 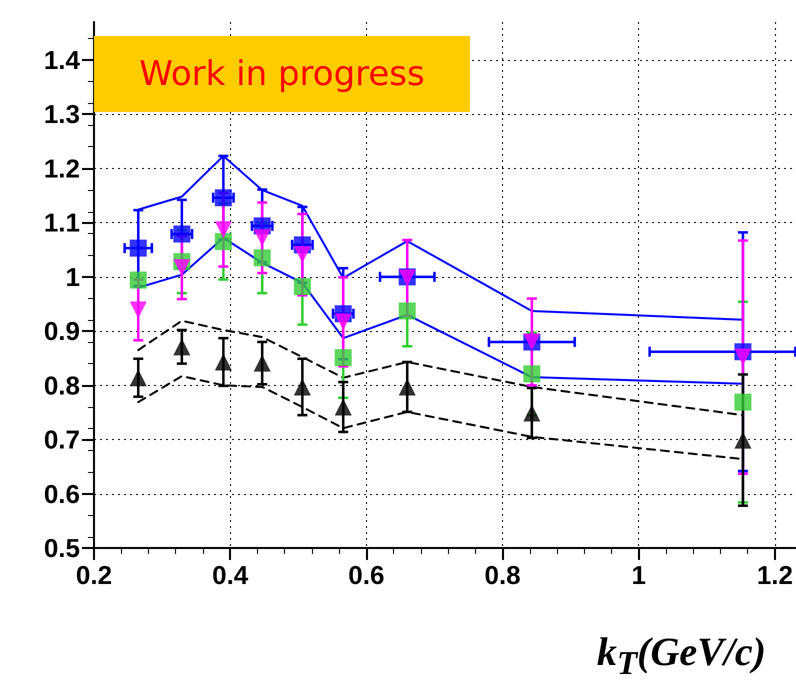 I want to click on y-tick-label: 1.4, so click(x=62, y=59).